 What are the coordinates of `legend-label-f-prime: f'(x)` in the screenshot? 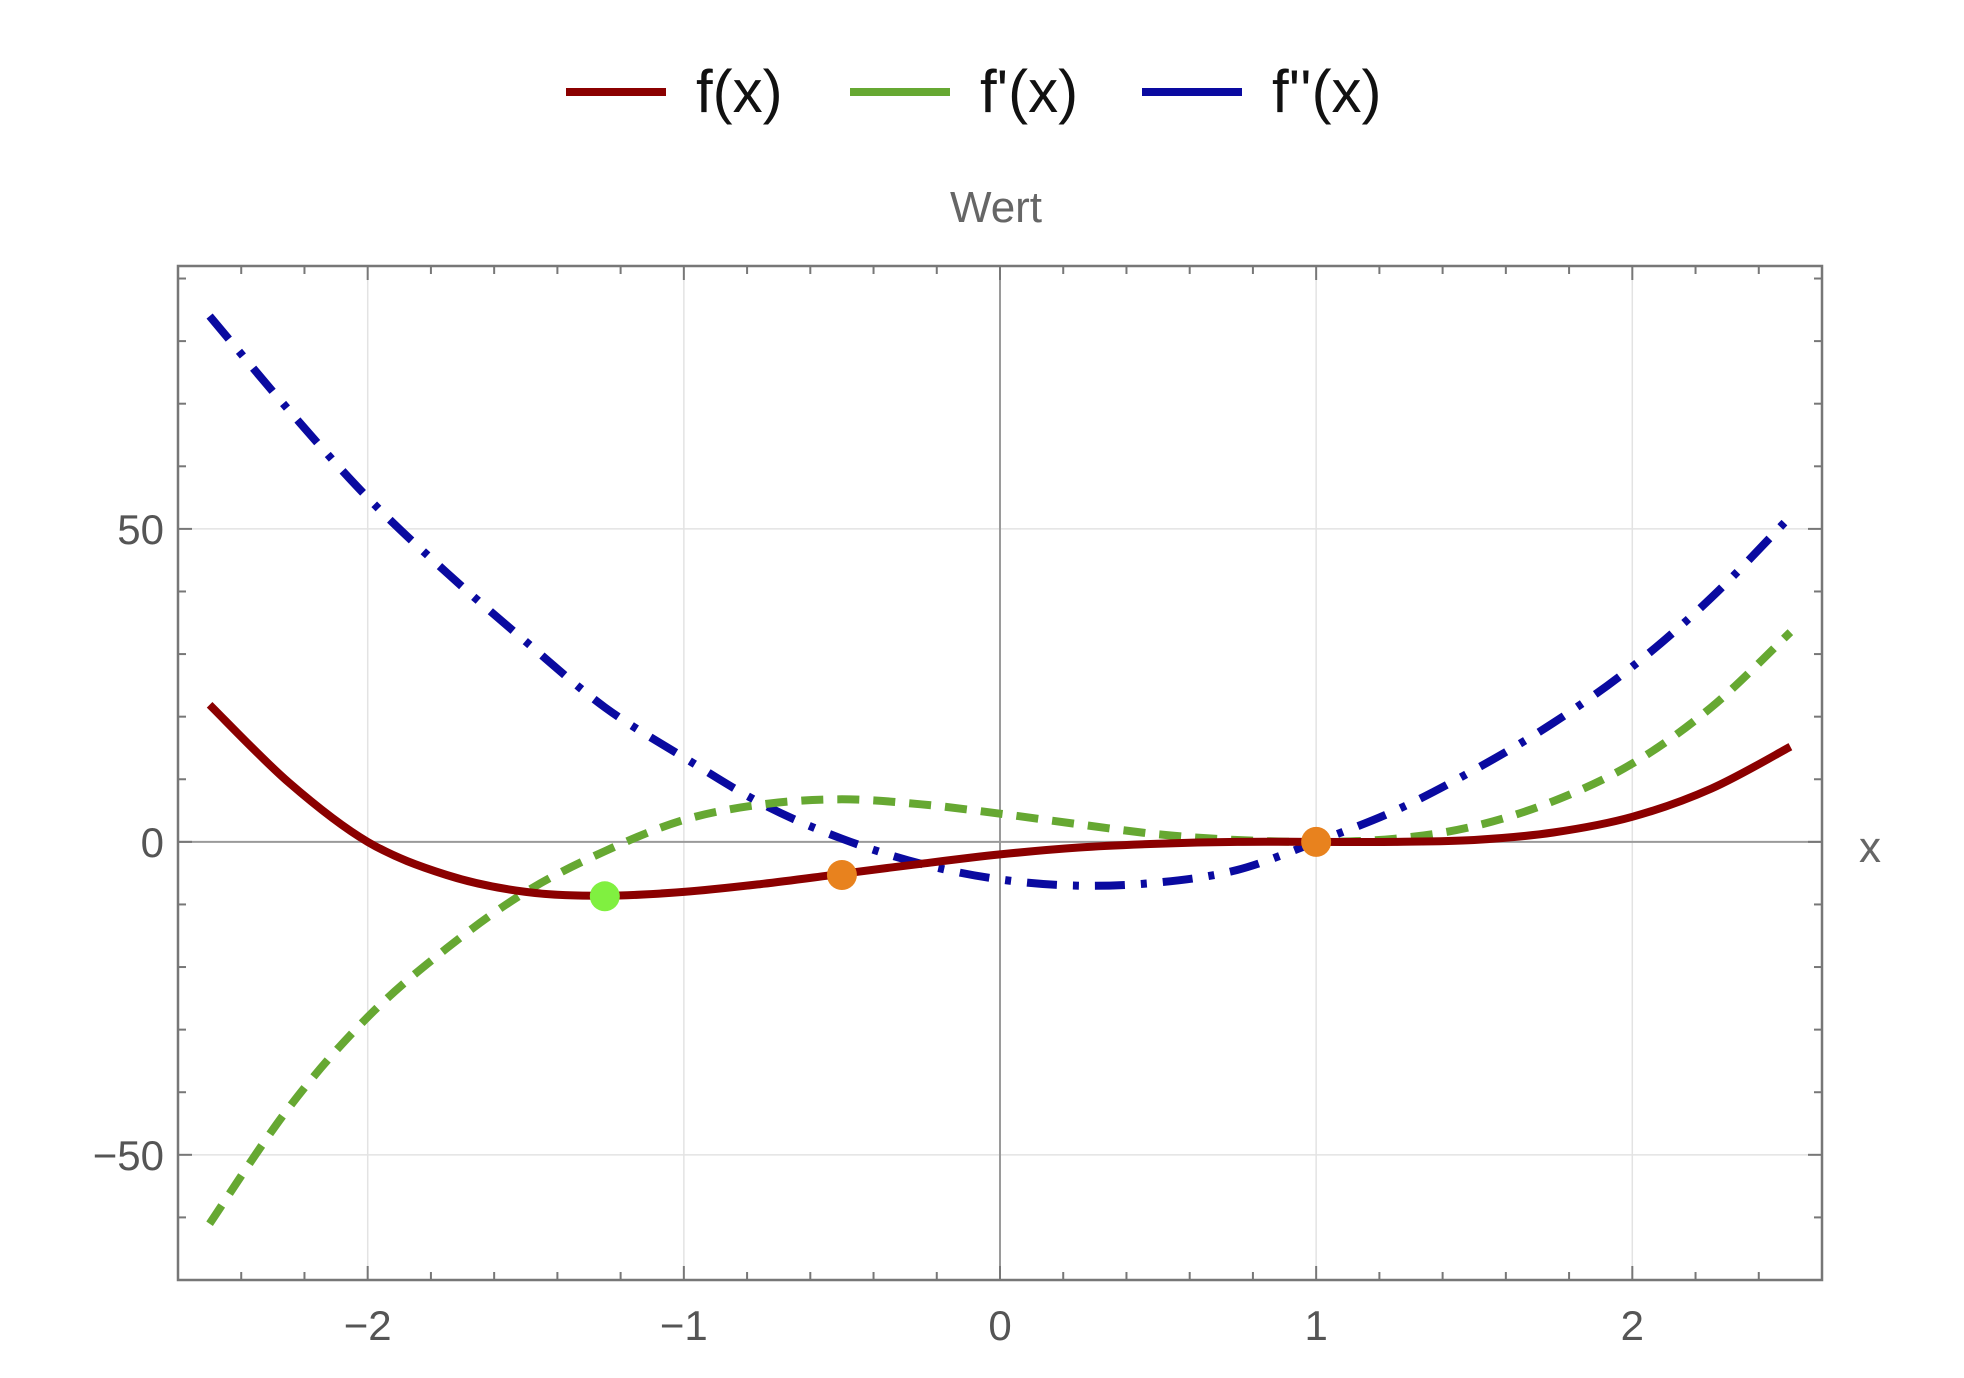 It's located at (1029, 91).